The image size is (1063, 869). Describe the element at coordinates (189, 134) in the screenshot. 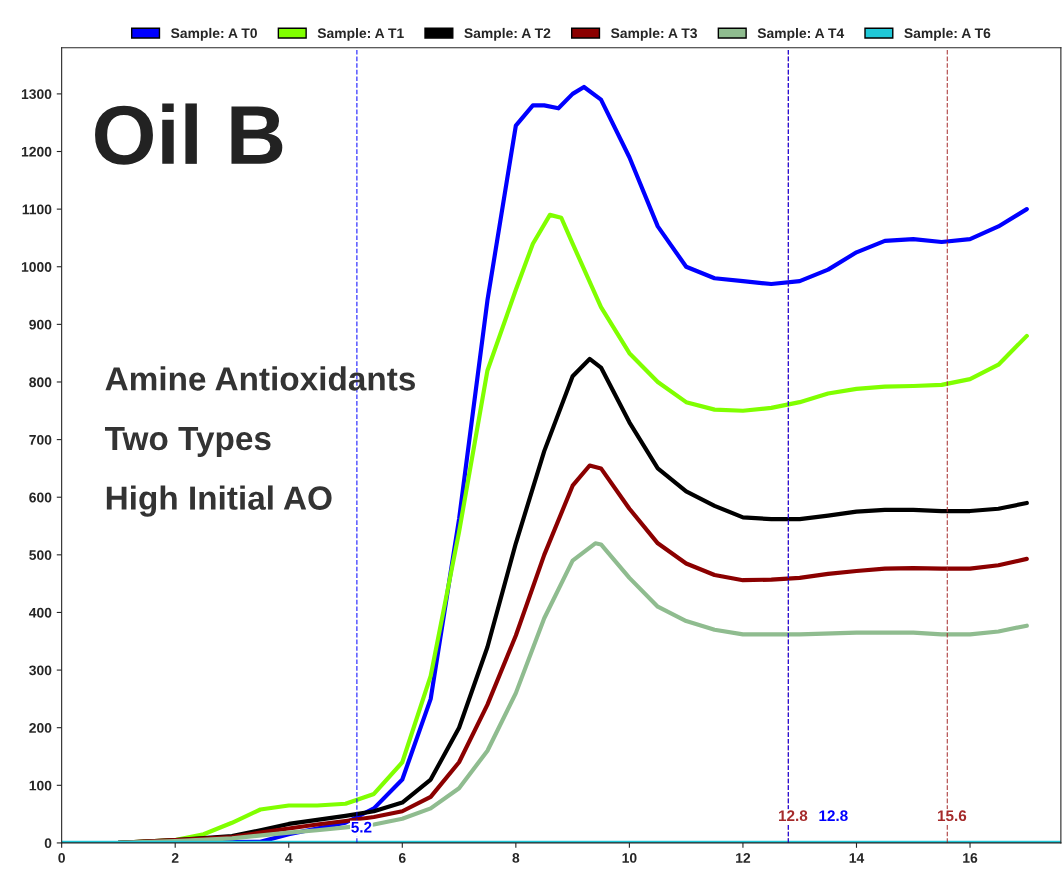

I see `text: Oil B` at that location.